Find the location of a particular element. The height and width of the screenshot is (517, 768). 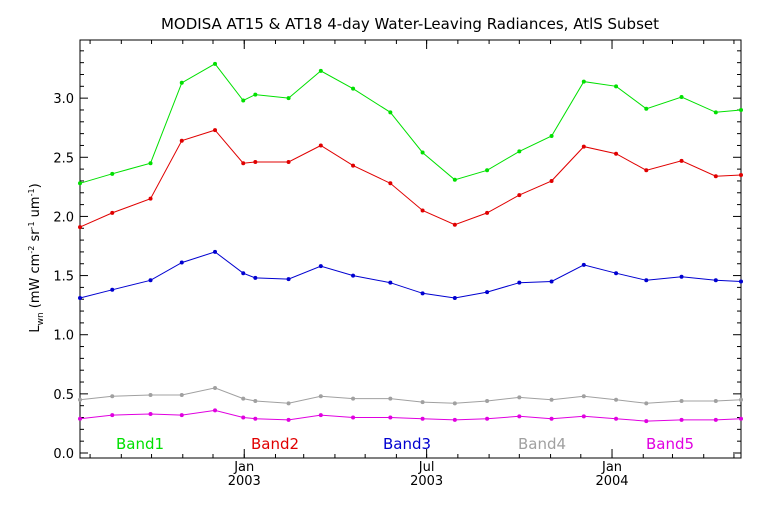

series-line-band4 is located at coordinates (410, 395).